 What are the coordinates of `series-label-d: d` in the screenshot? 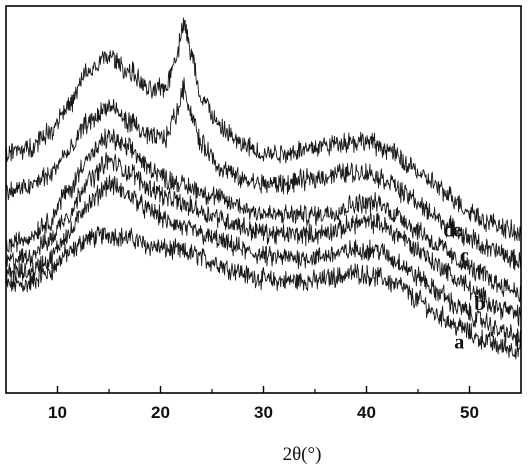 It's located at (448, 230).